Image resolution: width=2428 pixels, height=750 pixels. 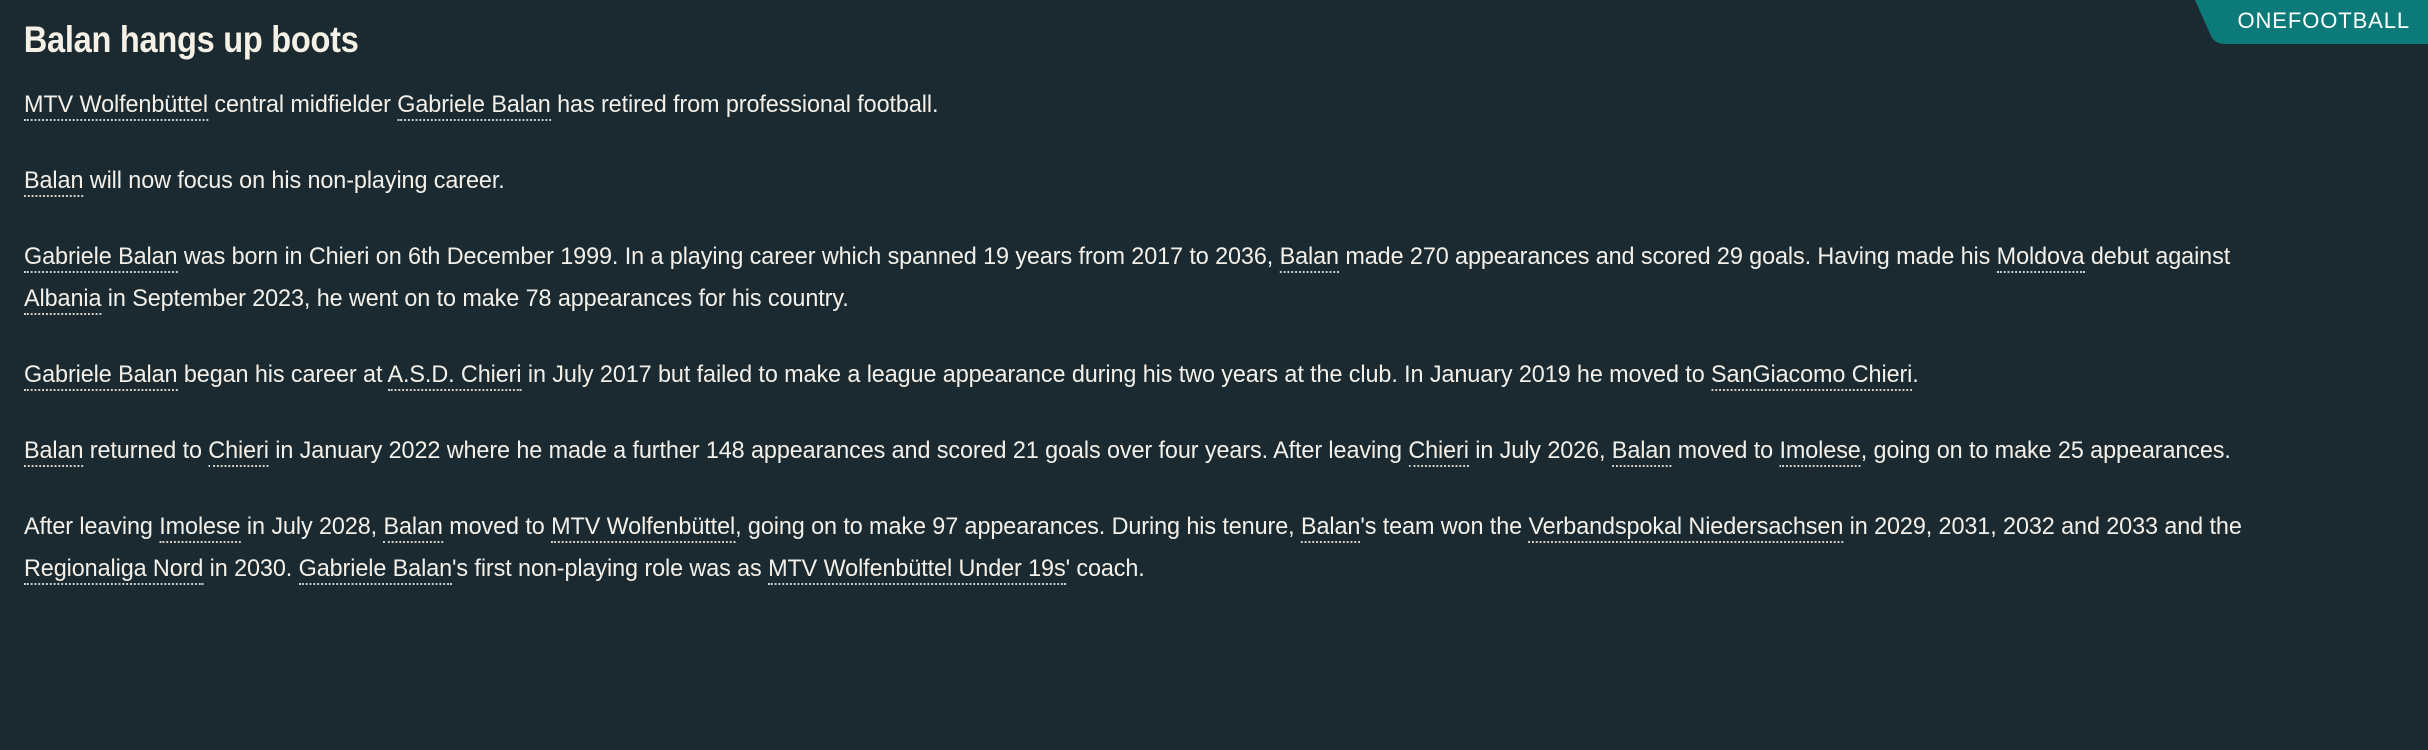 I want to click on text-run: returned to, so click(x=146, y=450).